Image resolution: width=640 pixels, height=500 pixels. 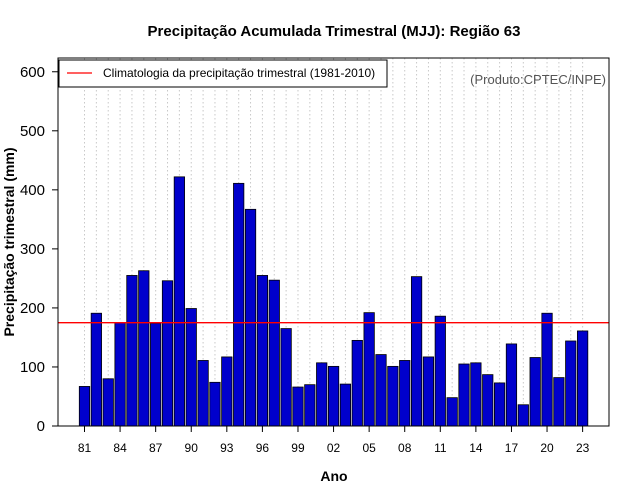 I want to click on credit-label: (Produto:CPTEC/INPE), so click(x=538, y=79).